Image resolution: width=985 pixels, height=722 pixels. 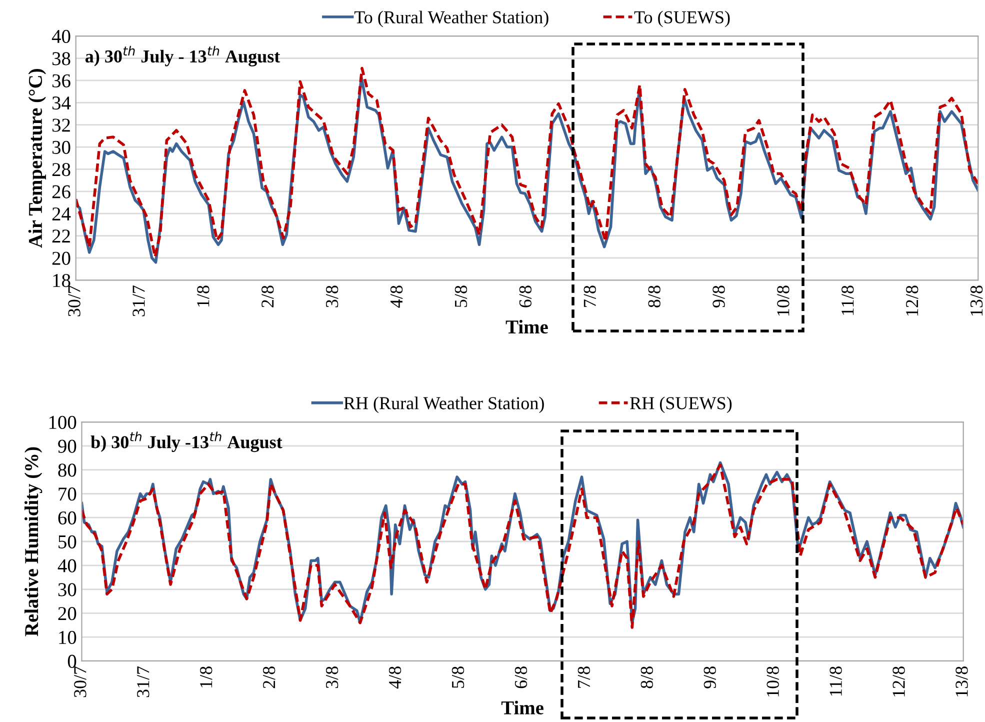 What do you see at coordinates (681, 404) in the screenshot?
I see `legend-label: RH (SUEWS)` at bounding box center [681, 404].